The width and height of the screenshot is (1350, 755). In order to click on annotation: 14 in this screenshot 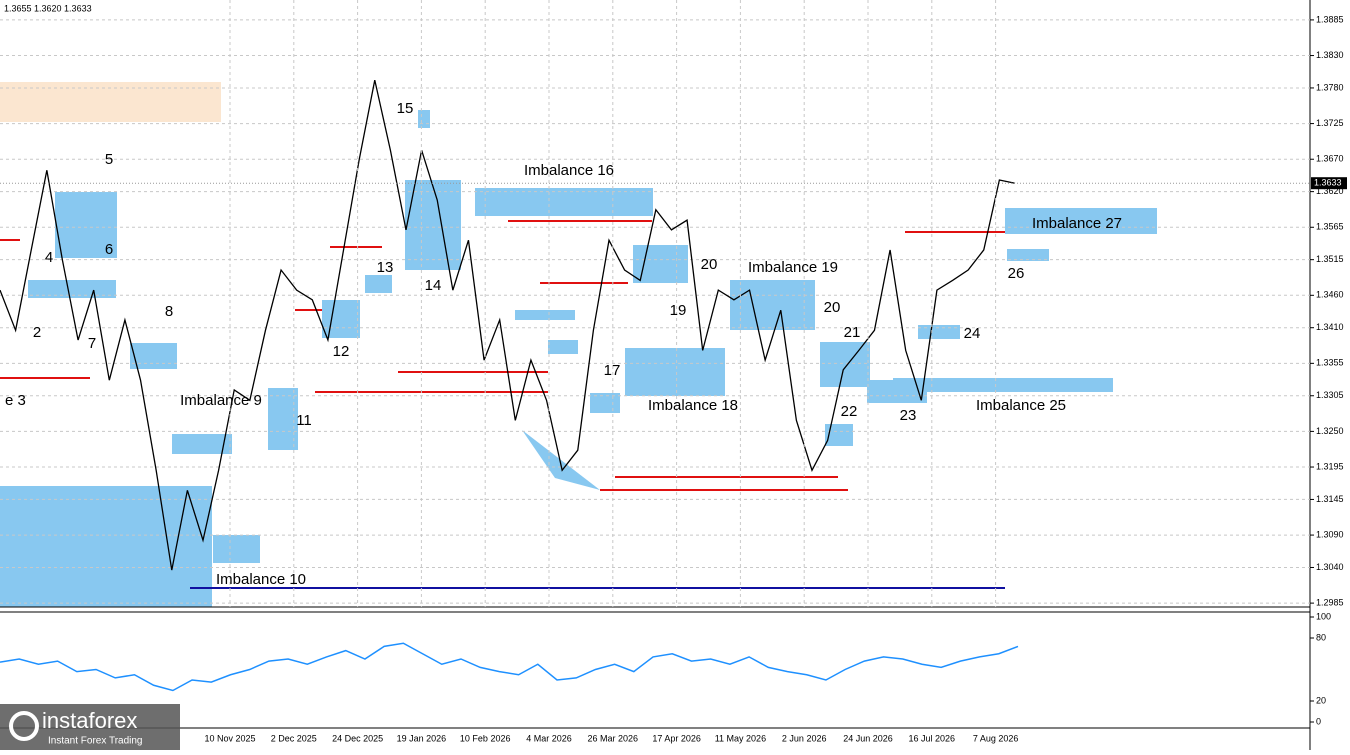, I will do `click(433, 285)`.